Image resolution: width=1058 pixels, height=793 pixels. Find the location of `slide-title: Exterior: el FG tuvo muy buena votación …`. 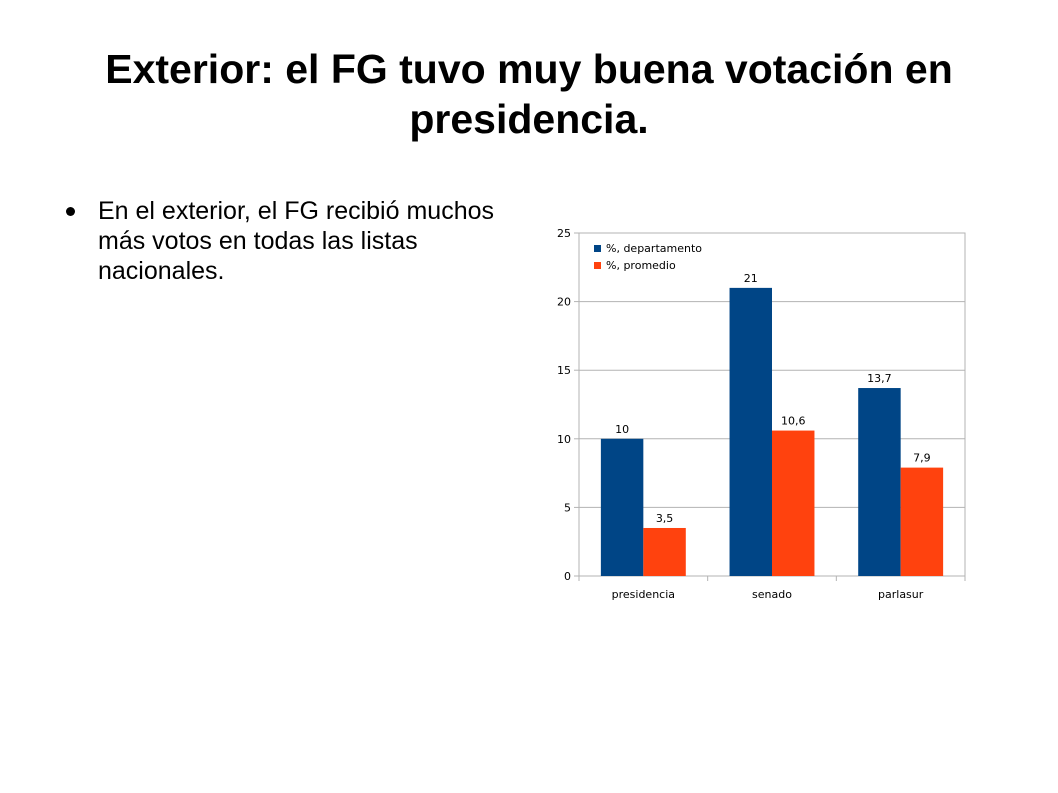

slide-title: Exterior: el FG tuvo muy buena votación … is located at coordinates (529, 94).